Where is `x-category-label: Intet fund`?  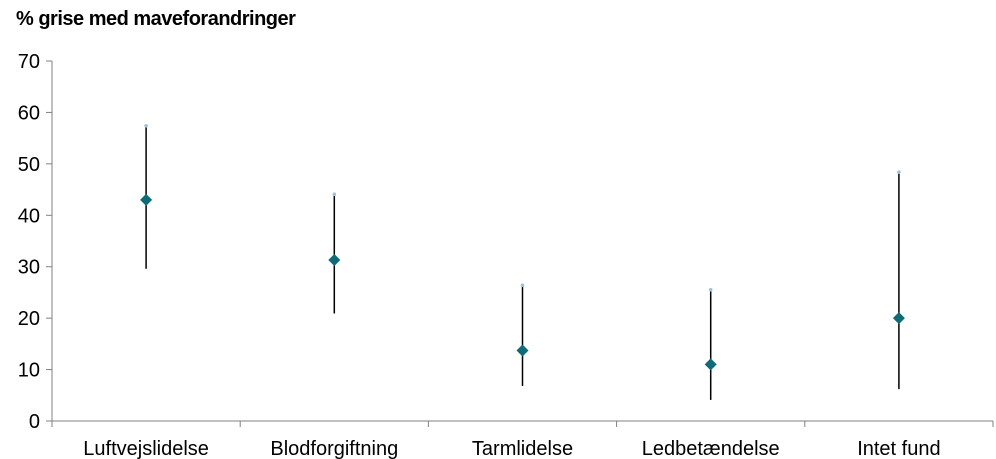
x-category-label: Intet fund is located at coordinates (898, 448).